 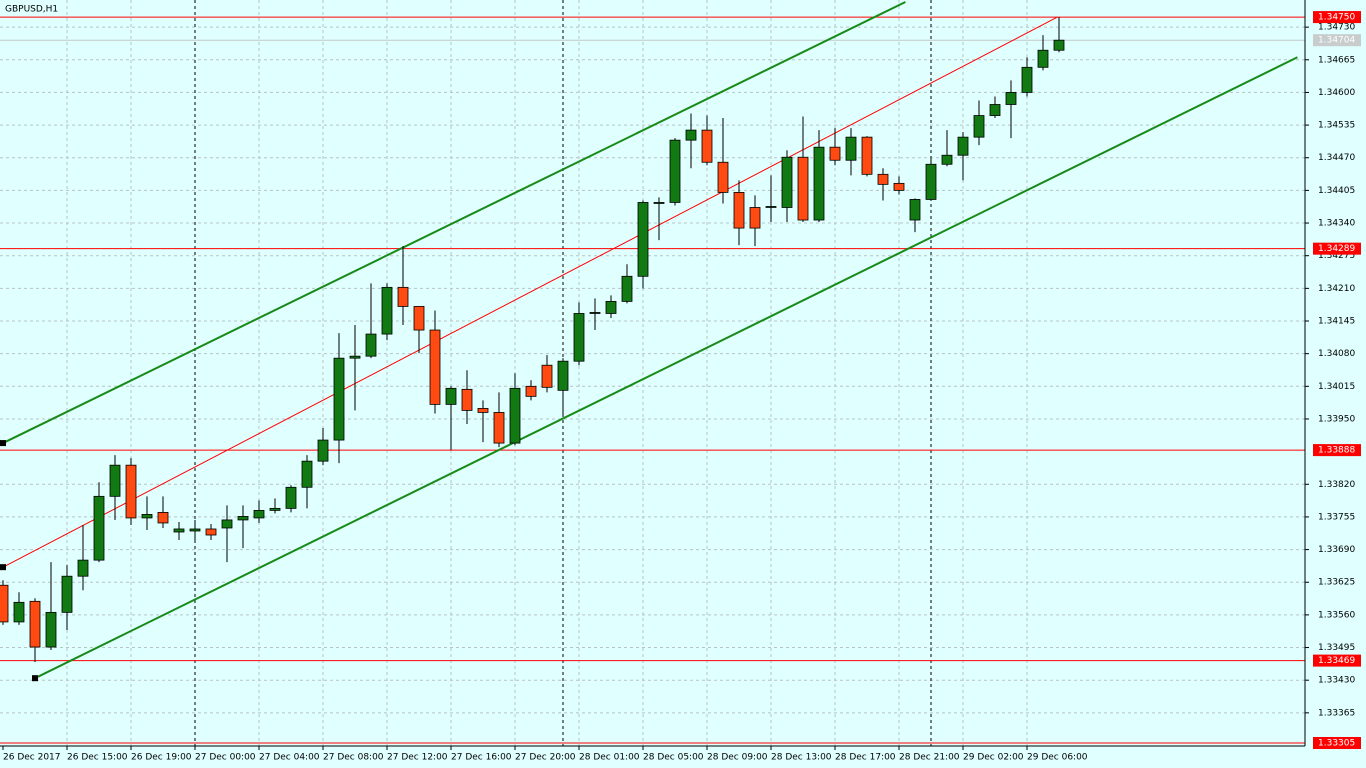 What do you see at coordinates (353, 758) in the screenshot?
I see `x-tick-label: 27 Dec 08:00` at bounding box center [353, 758].